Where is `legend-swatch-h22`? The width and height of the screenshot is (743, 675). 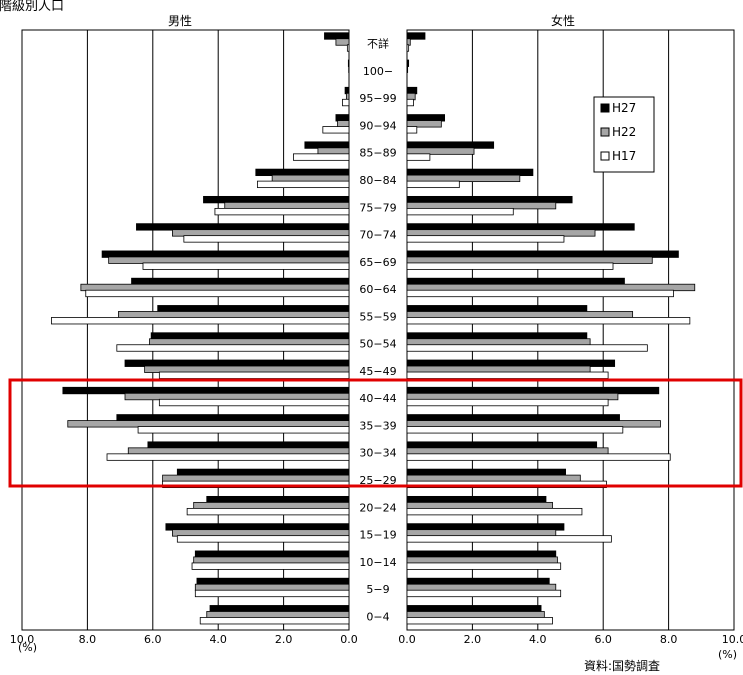
legend-swatch-h22 is located at coordinates (605, 132).